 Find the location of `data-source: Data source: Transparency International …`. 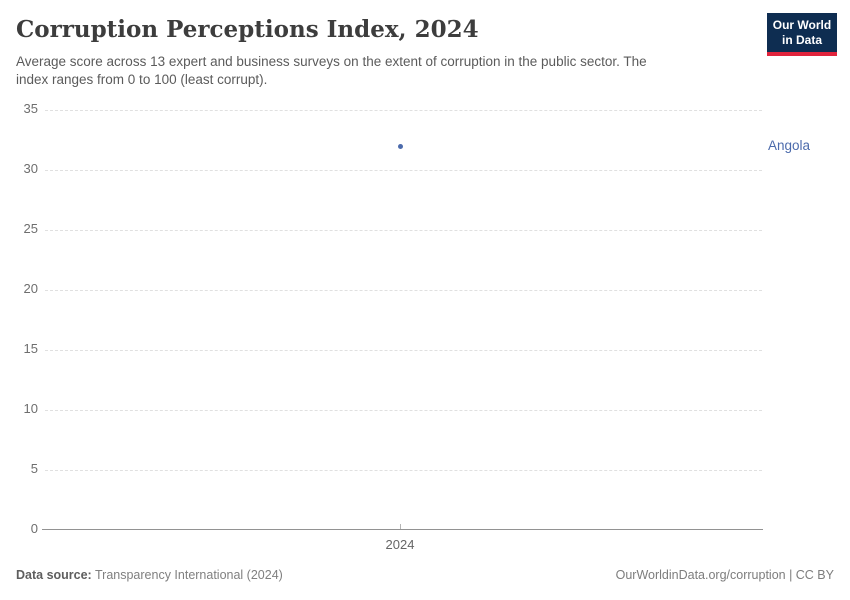

data-source: Data source: Transparency International … is located at coordinates (149, 575).